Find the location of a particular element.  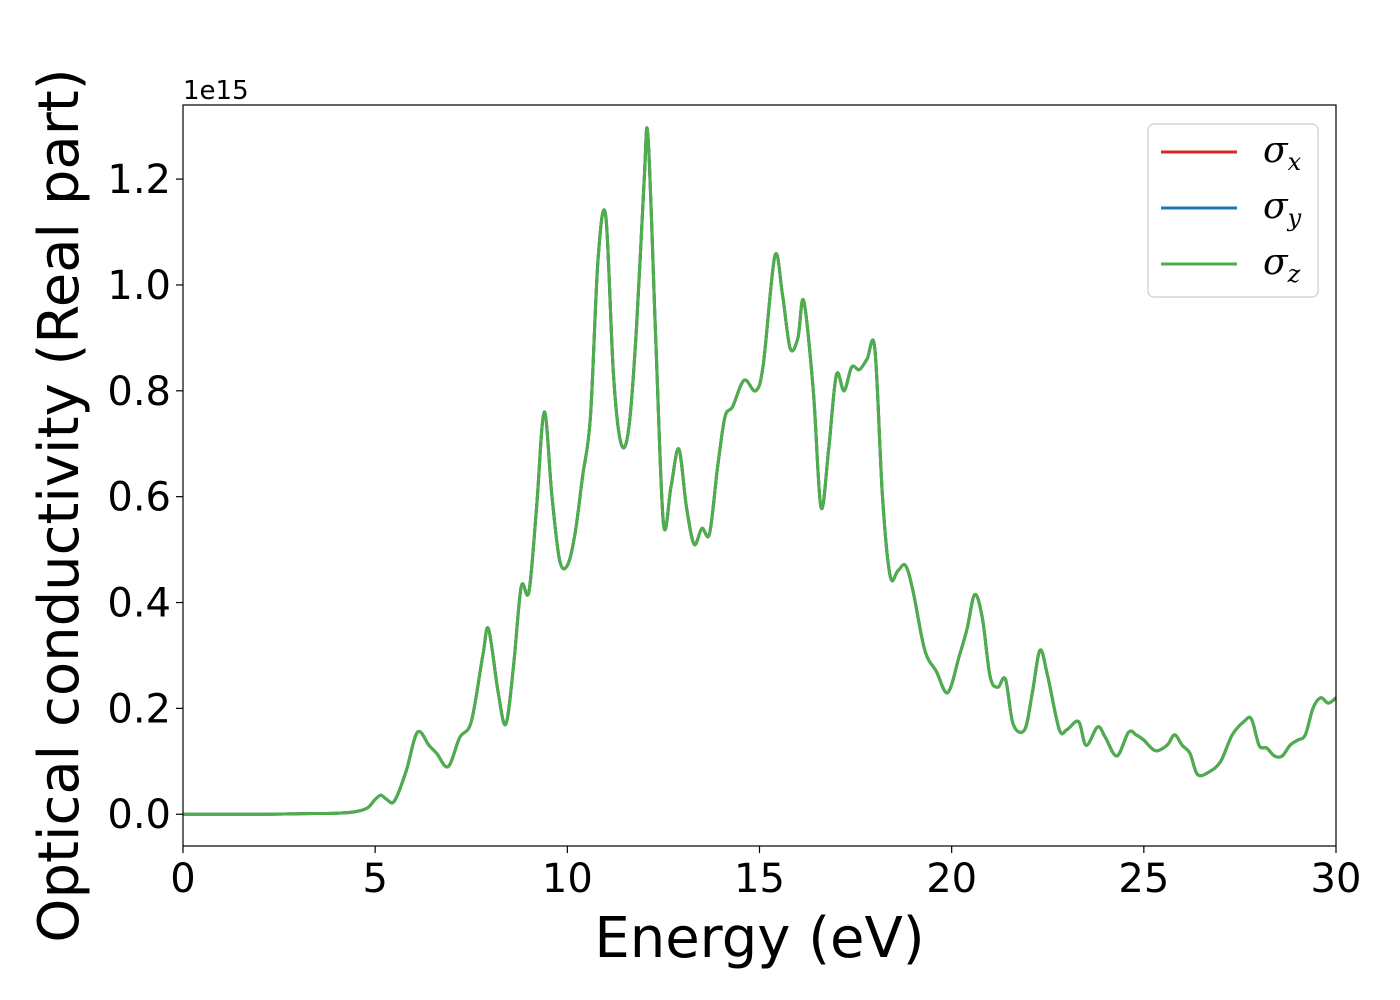

x-axis-title: Energy (eV) is located at coordinates (759, 938).